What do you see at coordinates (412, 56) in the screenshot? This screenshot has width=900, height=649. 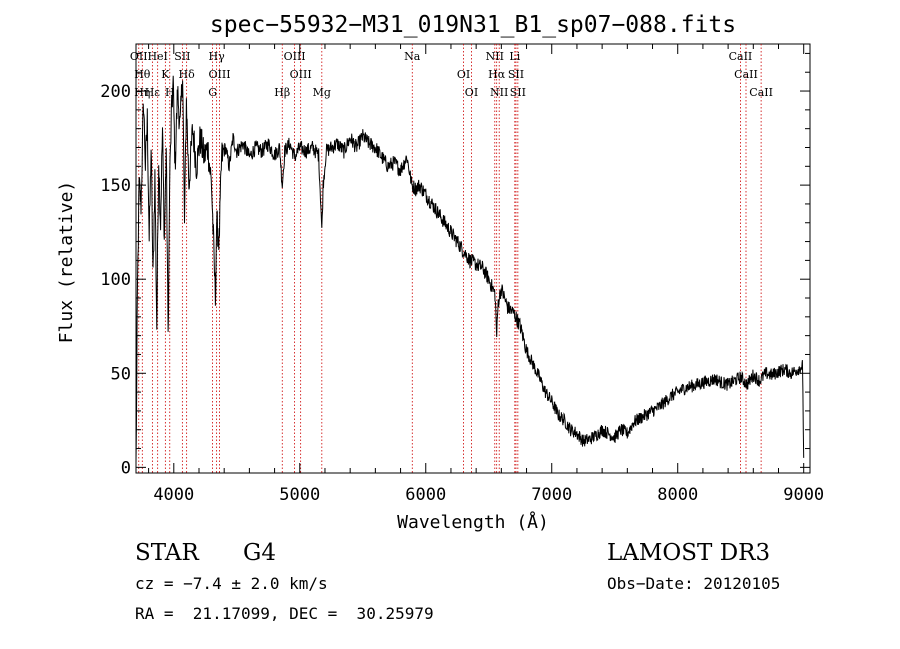 I see `line-label: Na` at bounding box center [412, 56].